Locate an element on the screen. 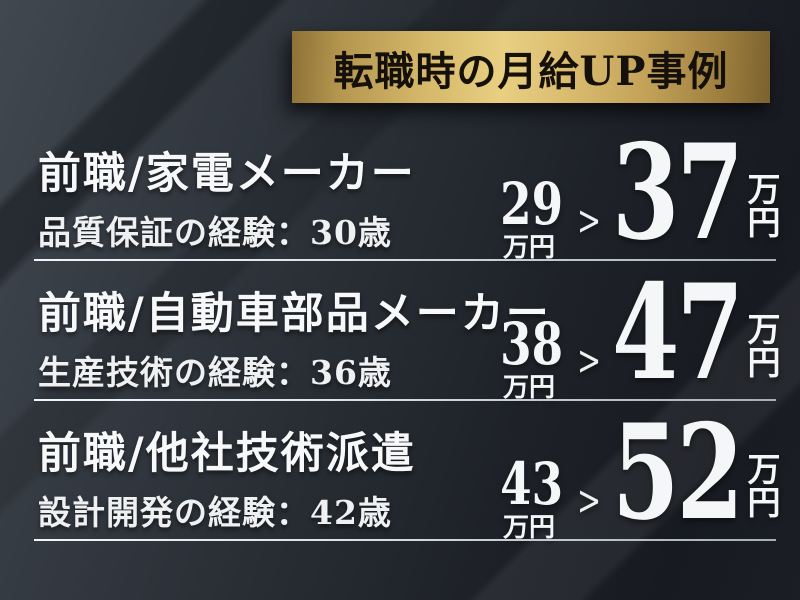 This screenshot has width=800, height=600. salary-change: 29 万円 > 37 万 円 is located at coordinates (636, 192).